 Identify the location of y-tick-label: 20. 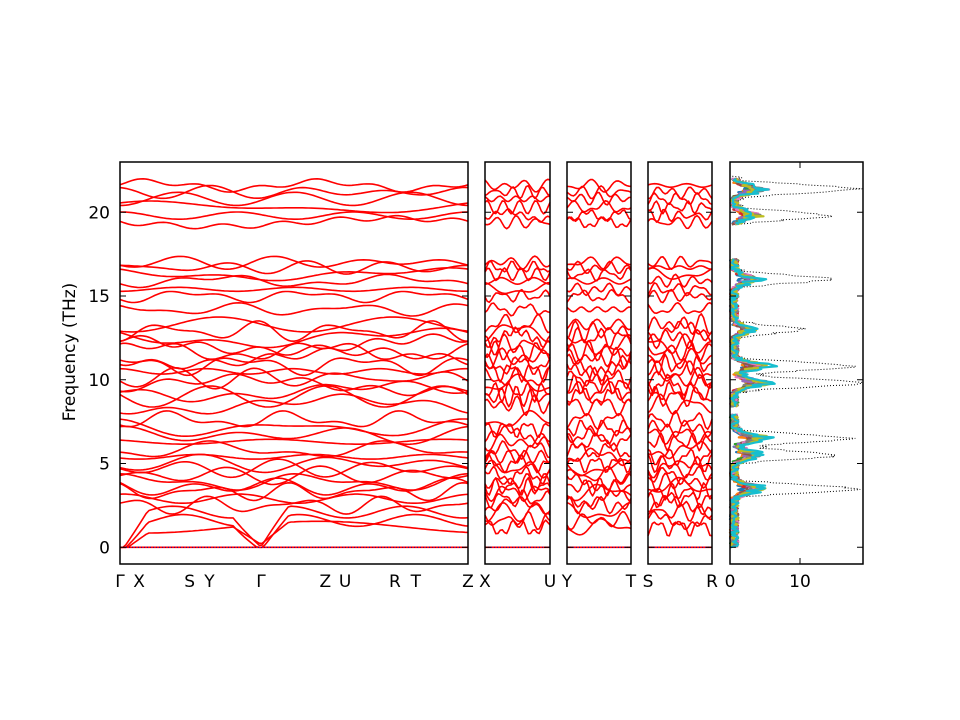
(99, 213).